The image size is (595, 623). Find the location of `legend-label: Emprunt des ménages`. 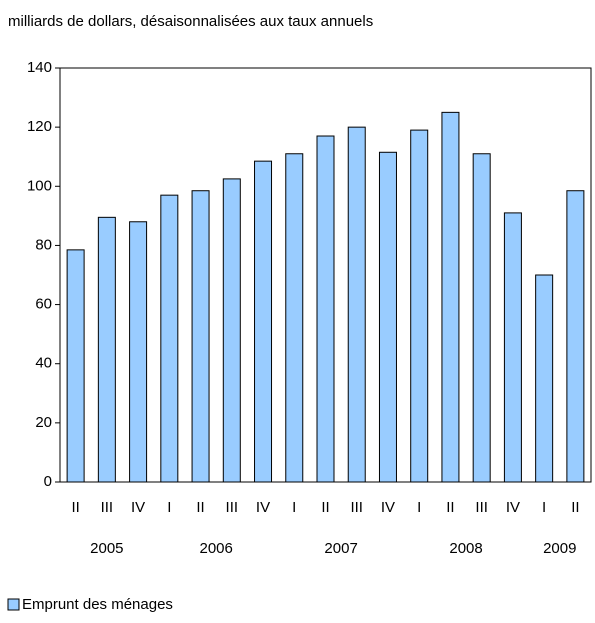

legend-label: Emprunt des ménages is located at coordinates (97, 604).